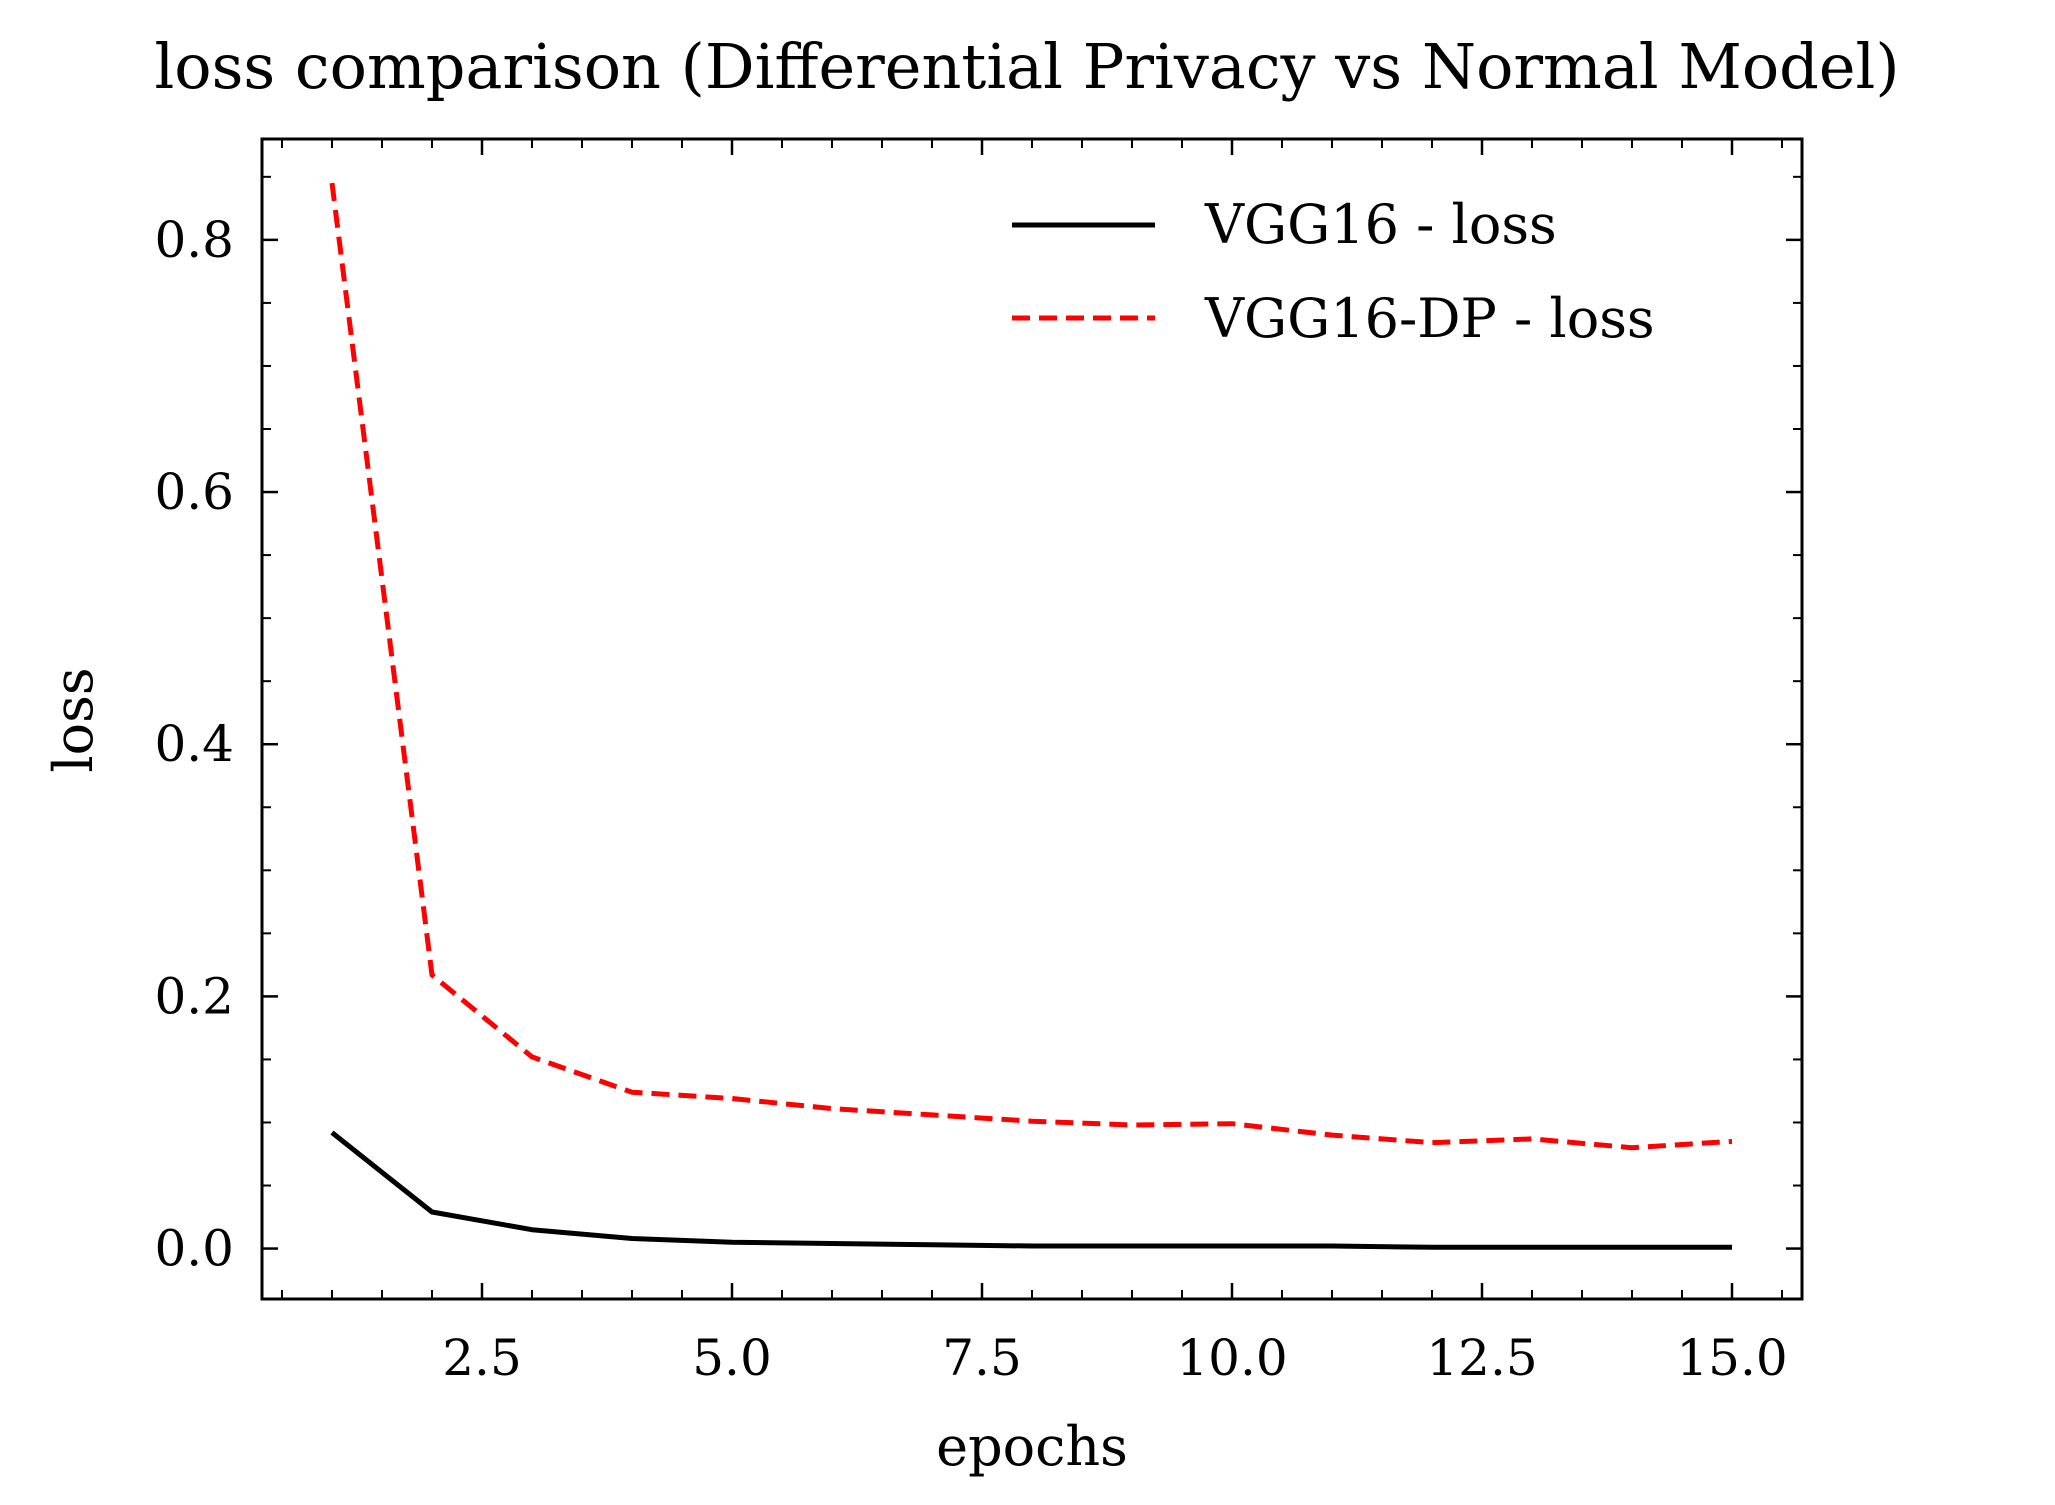 The image size is (2055, 1505). I want to click on x-tick-label: 10.0, so click(1231, 1358).